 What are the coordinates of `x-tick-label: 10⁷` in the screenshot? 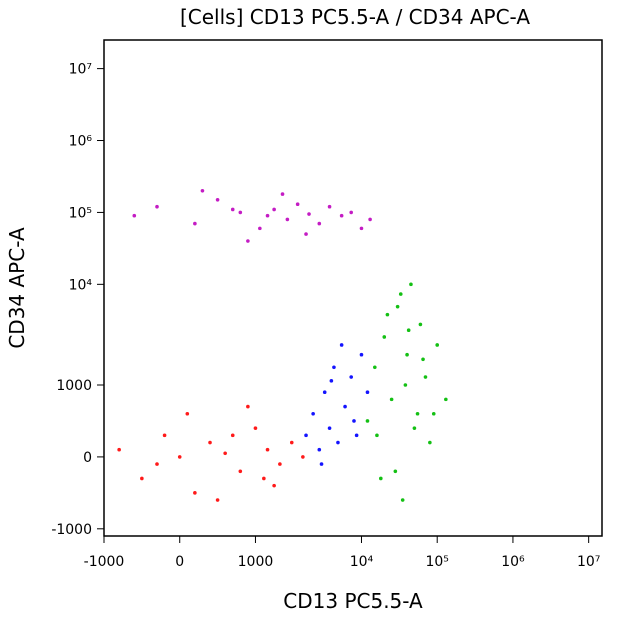 It's located at (588, 562).